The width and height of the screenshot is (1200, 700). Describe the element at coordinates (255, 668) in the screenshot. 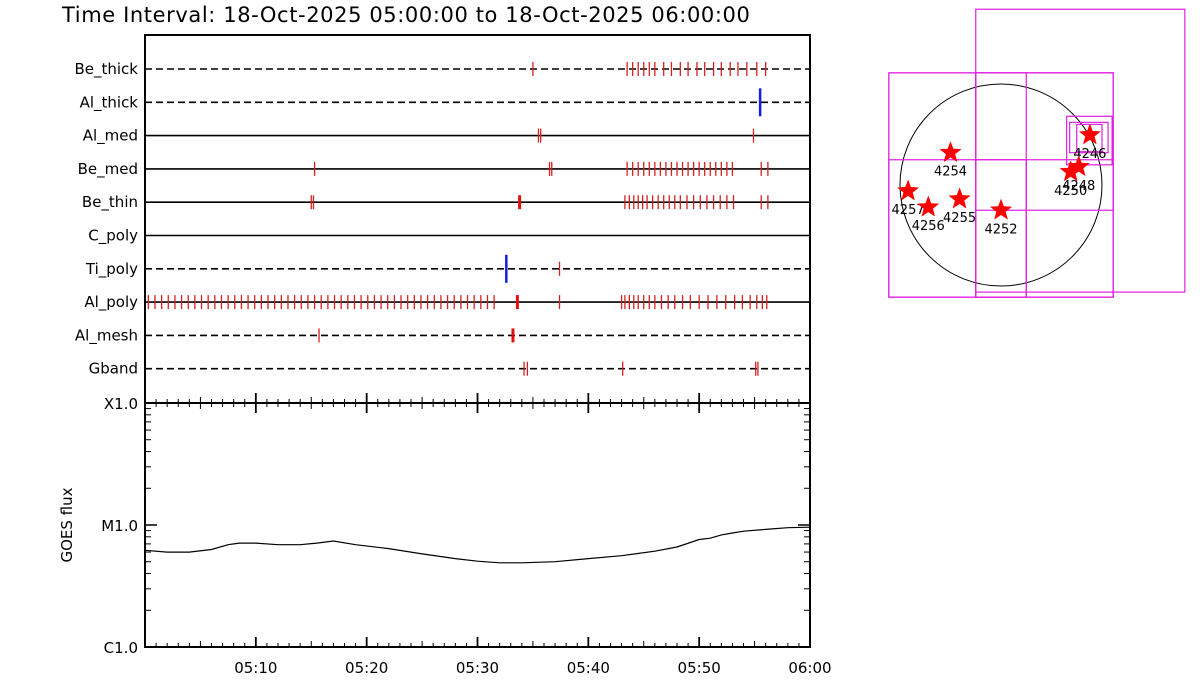

I see `goes-xtick-label: 05:10` at that location.